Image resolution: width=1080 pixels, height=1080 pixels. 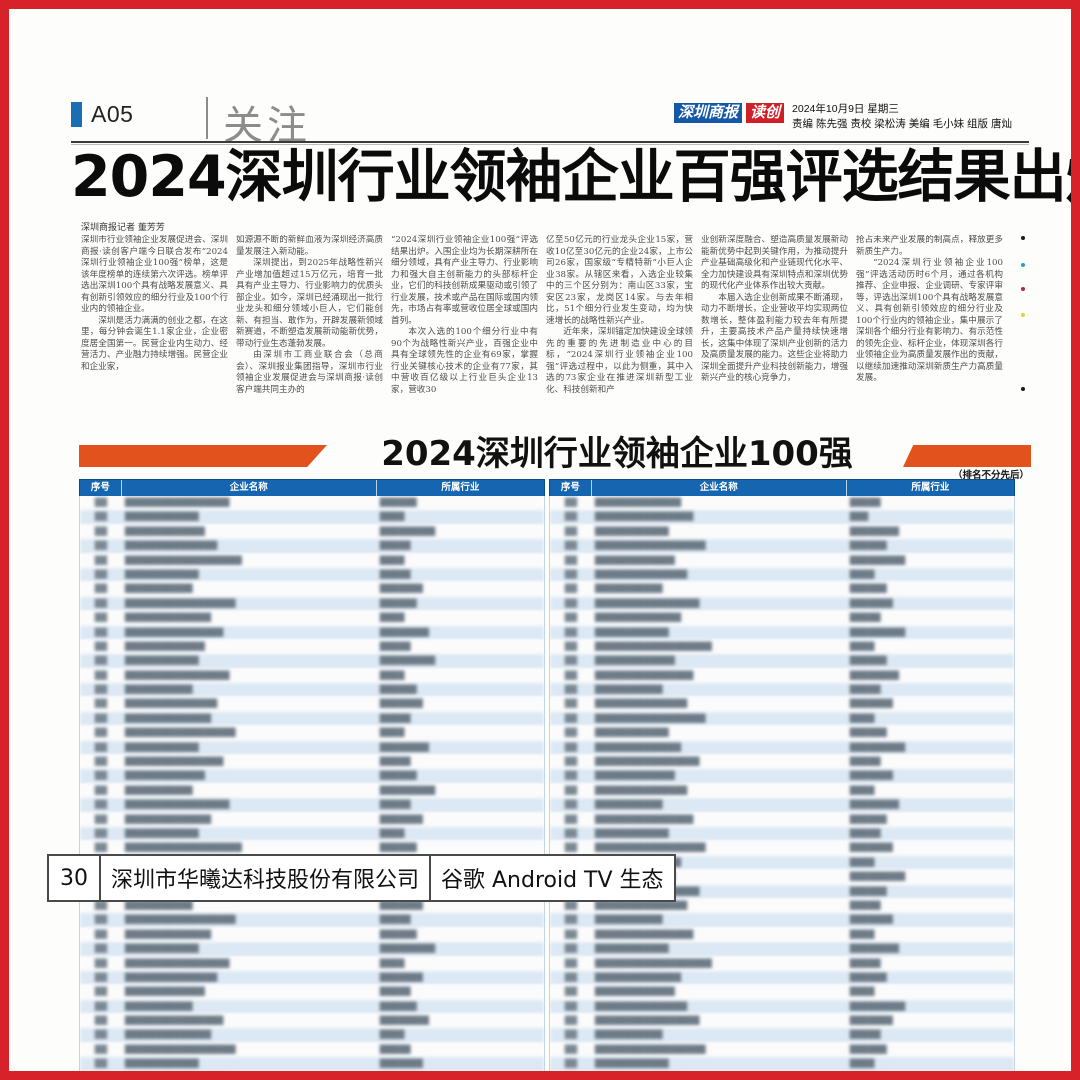 What do you see at coordinates (312, 503) in the screenshot?
I see `table-row: █████████████████████████` at bounding box center [312, 503].